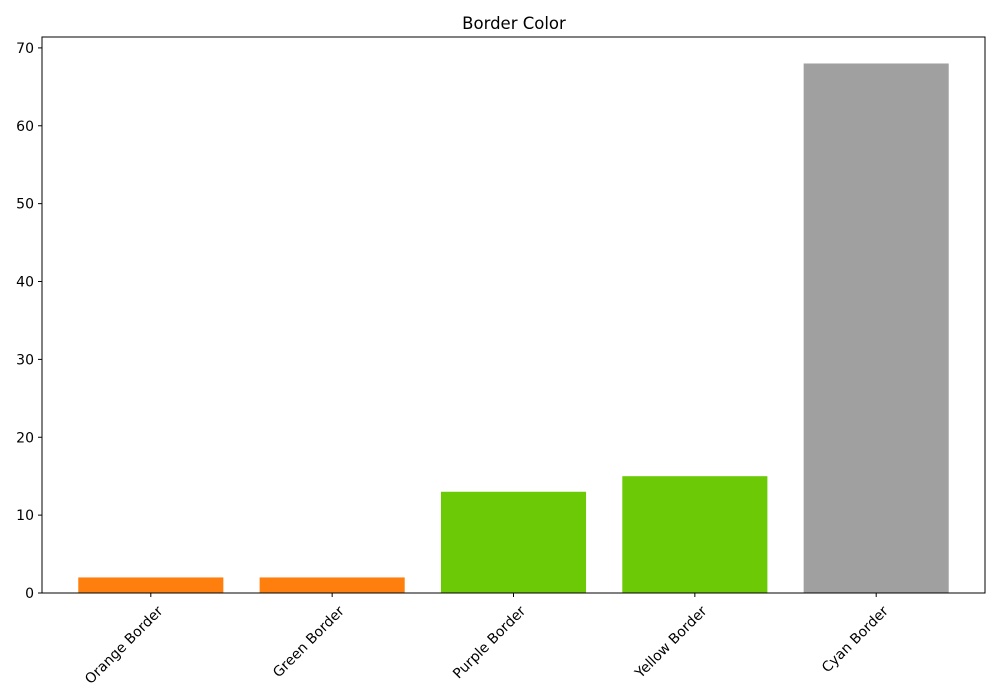  I want to click on bar-purple-border, so click(513, 542).